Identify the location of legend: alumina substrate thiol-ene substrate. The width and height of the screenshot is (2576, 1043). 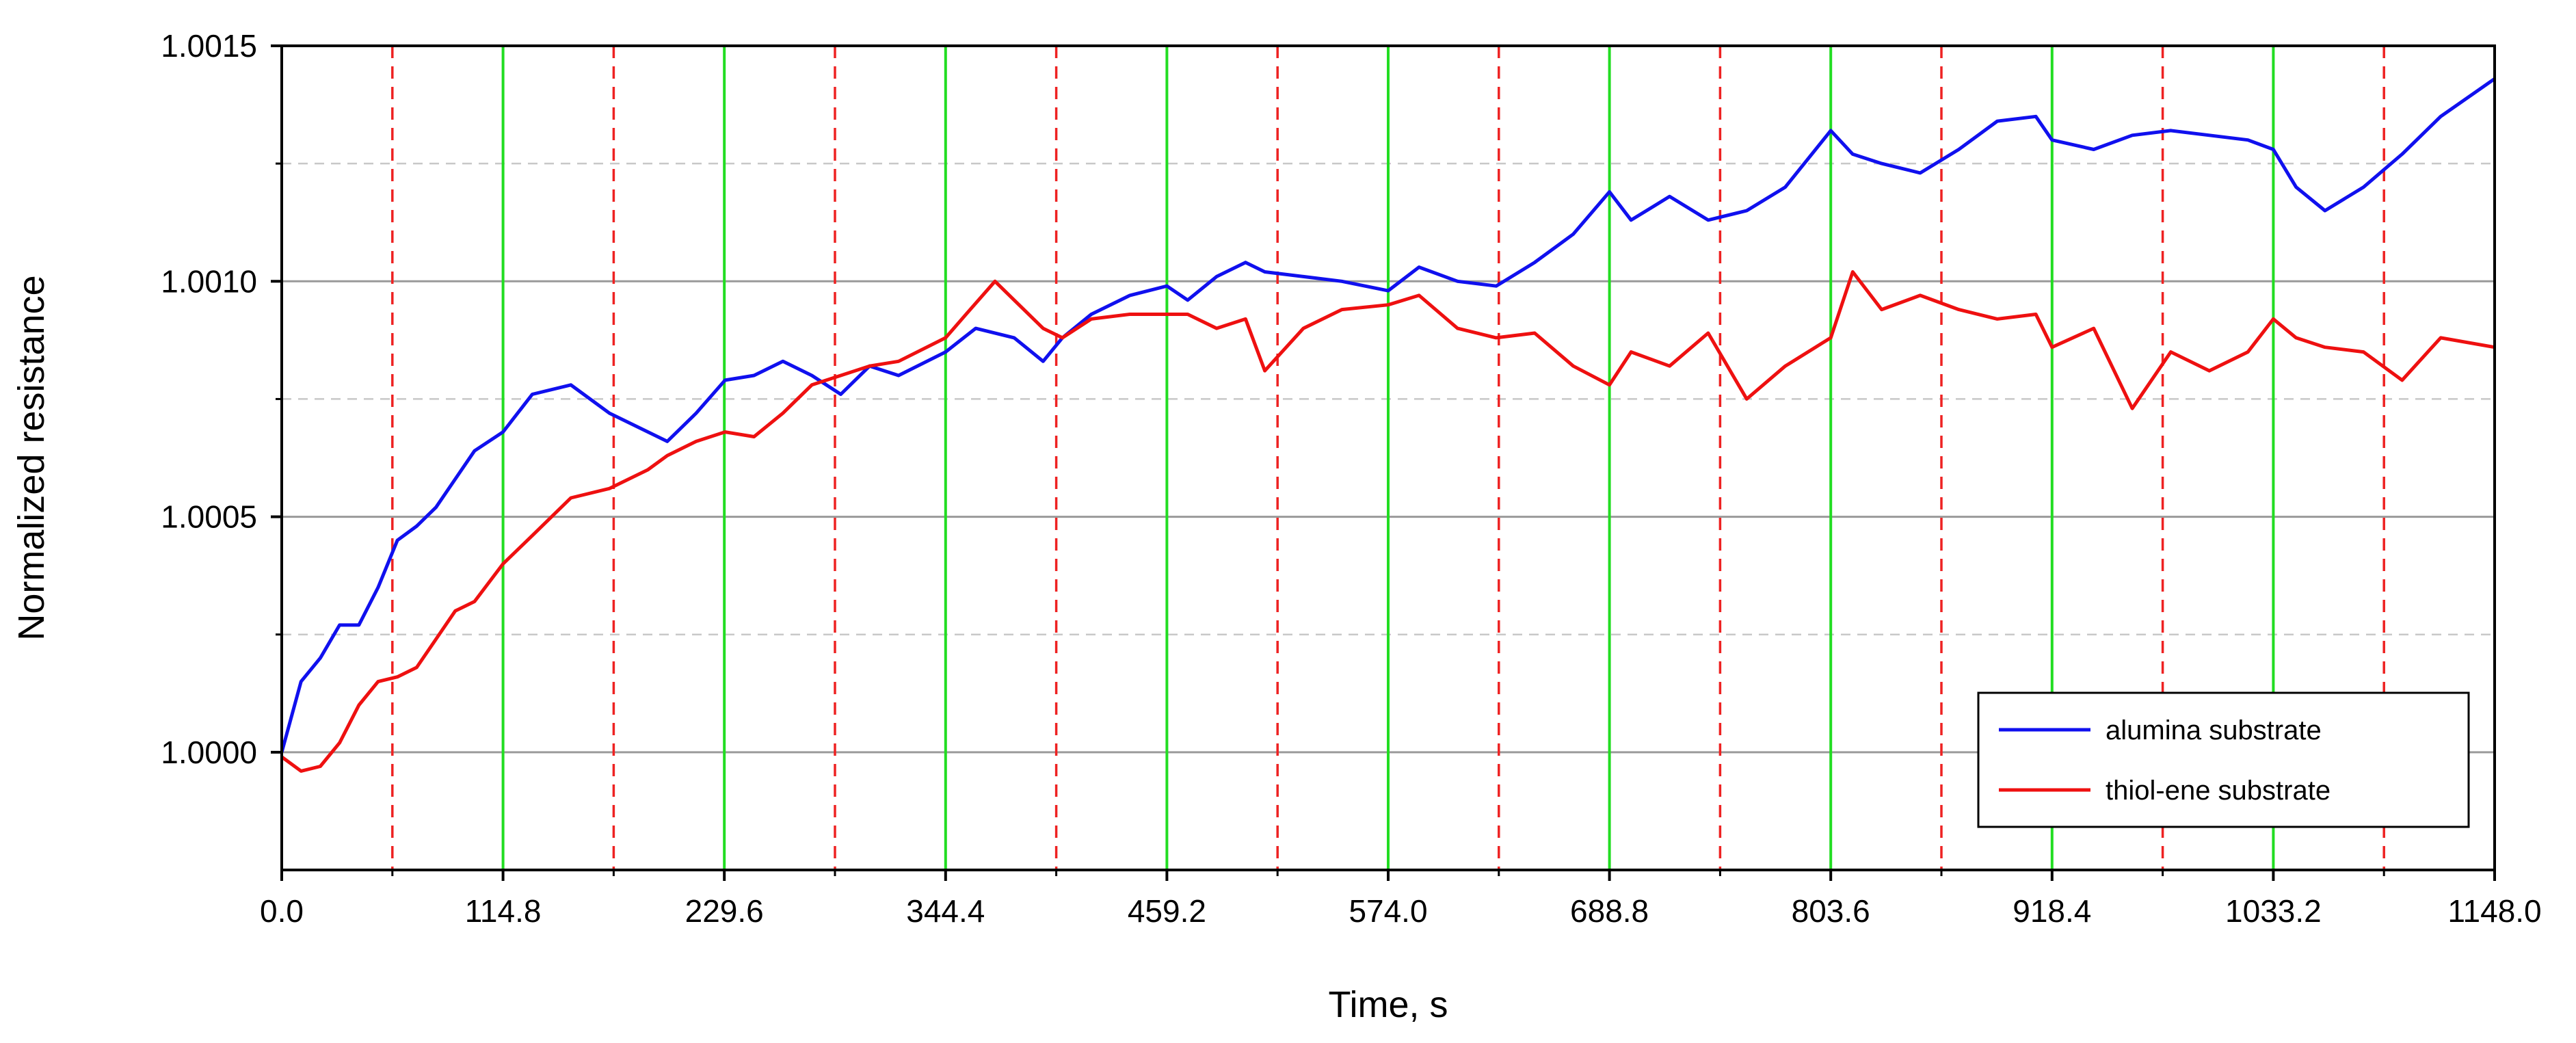
(2223, 759).